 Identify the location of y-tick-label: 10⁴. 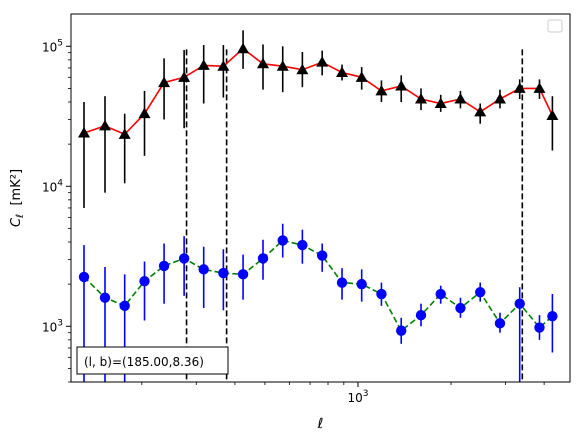
(52, 186).